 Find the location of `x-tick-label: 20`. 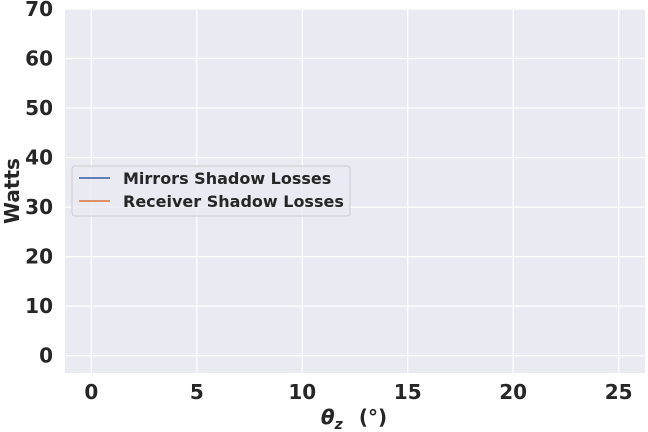

x-tick-label: 20 is located at coordinates (513, 392).